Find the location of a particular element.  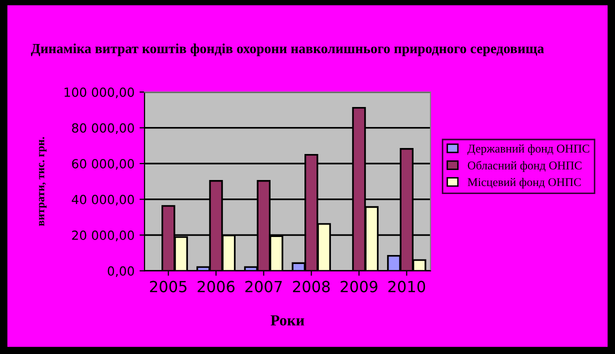

y-tick-label: 100 000,00 is located at coordinates (99, 93).